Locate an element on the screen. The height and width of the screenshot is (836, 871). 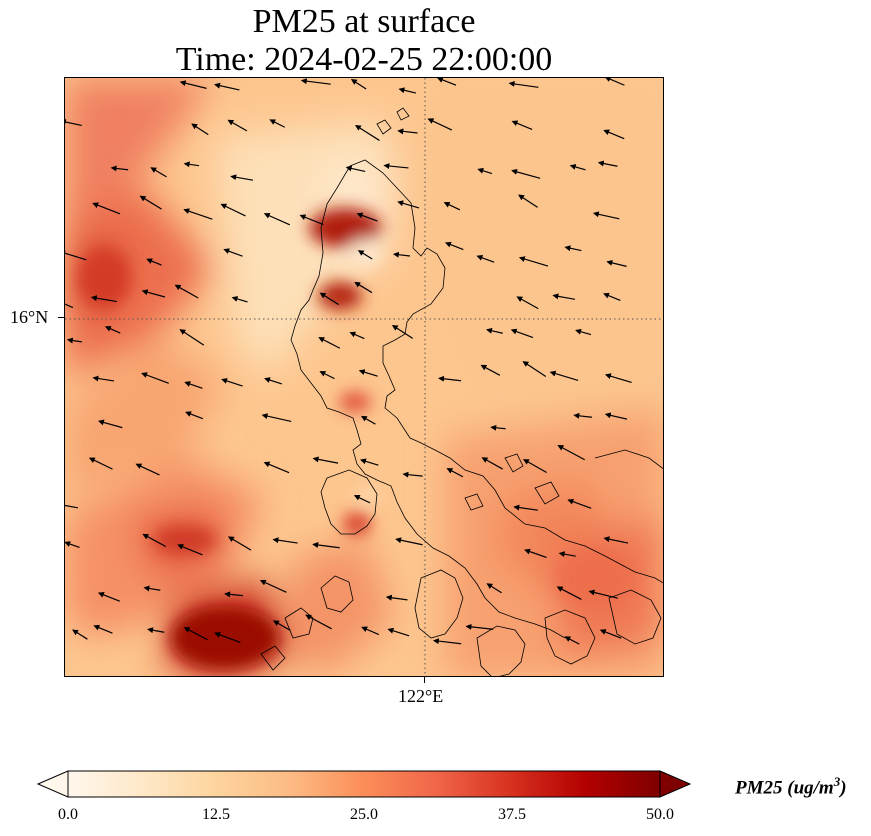
map-title: PM25 at surface is located at coordinates (364, 21).